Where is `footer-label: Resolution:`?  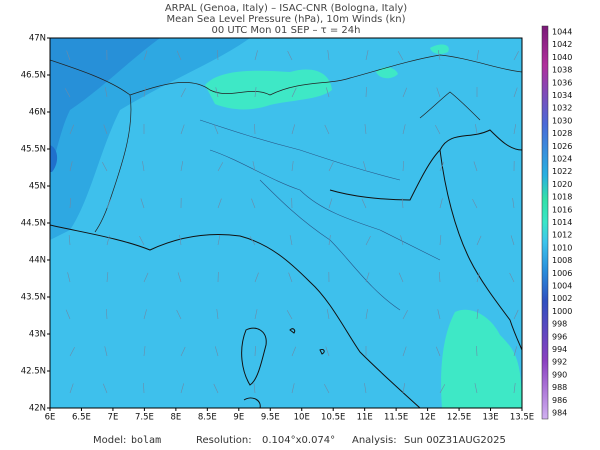 footer-label: Resolution: is located at coordinates (224, 440).